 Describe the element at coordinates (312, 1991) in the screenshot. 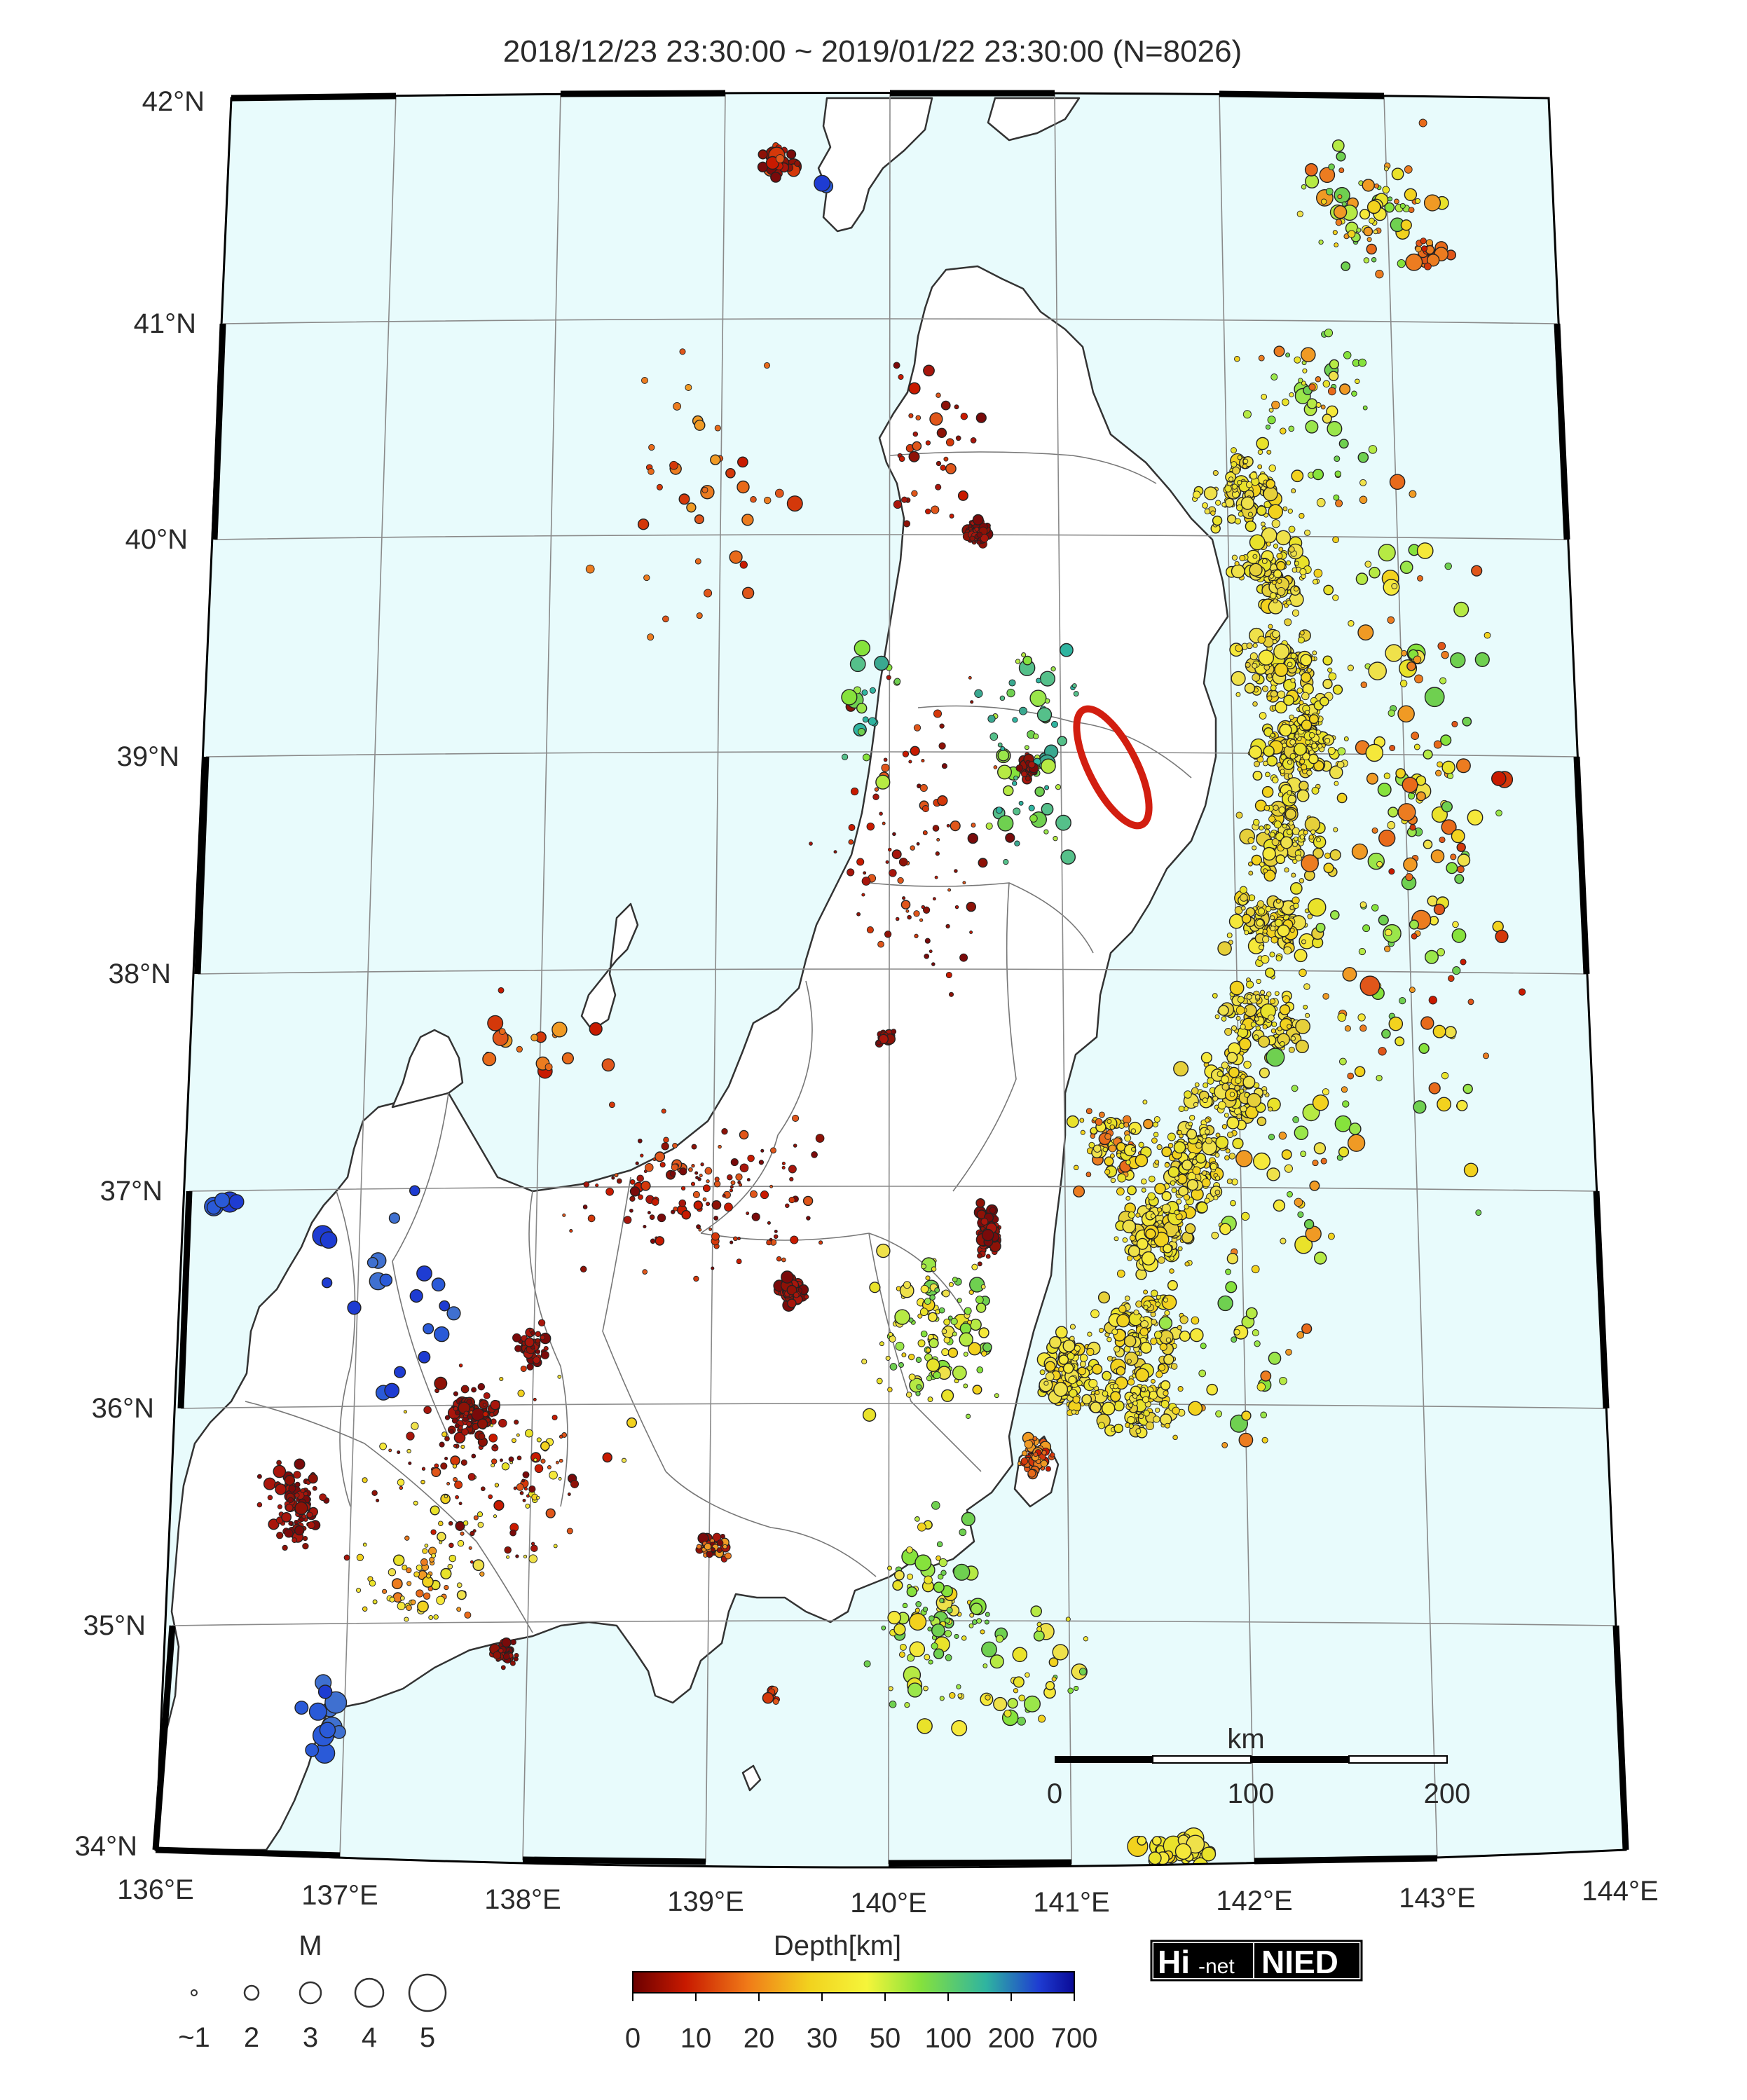

I see `magnitude-legend: M ~1 2 3 4 5` at that location.